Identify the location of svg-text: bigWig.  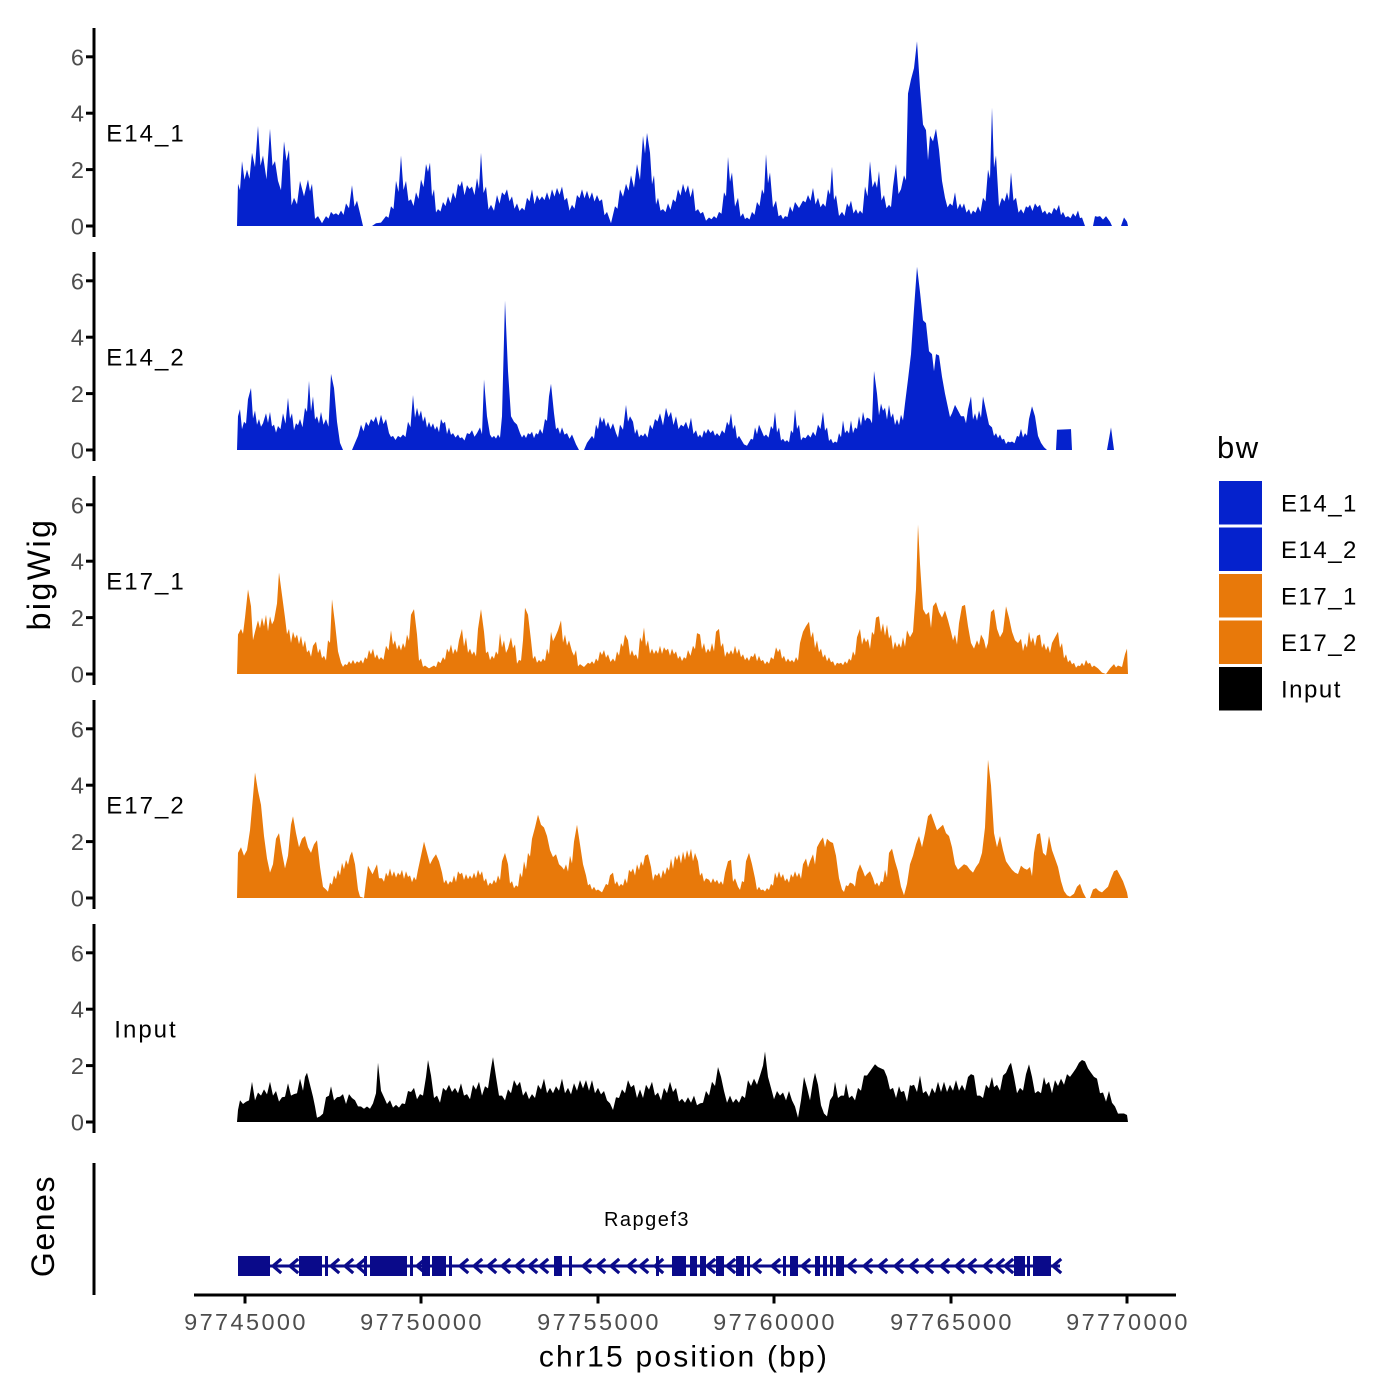
(39, 574).